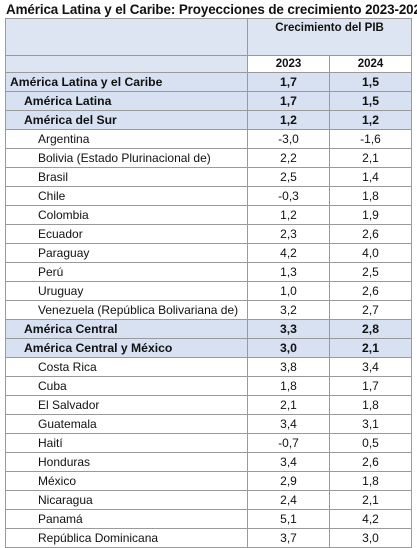 The height and width of the screenshot is (548, 417). I want to click on table-row: Colombia 1,2 1,9, so click(209, 215).